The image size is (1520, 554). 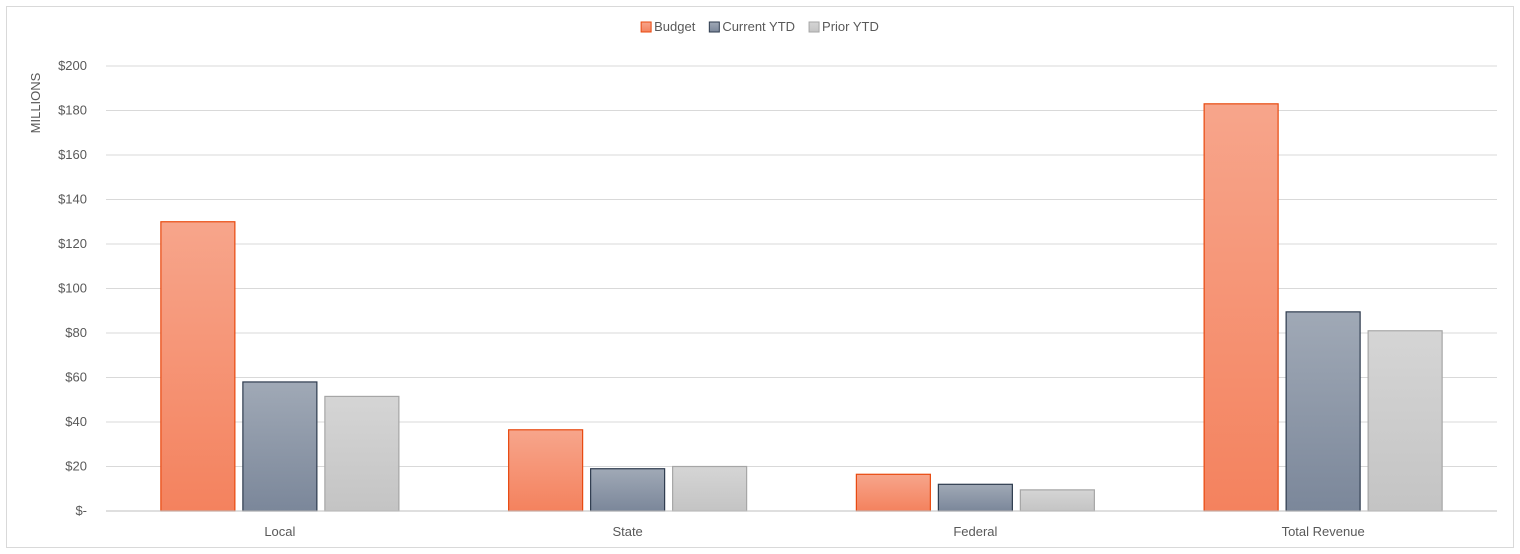 I want to click on x-axis-ticks: Local State Federal Total Revenue, so click(x=814, y=531).